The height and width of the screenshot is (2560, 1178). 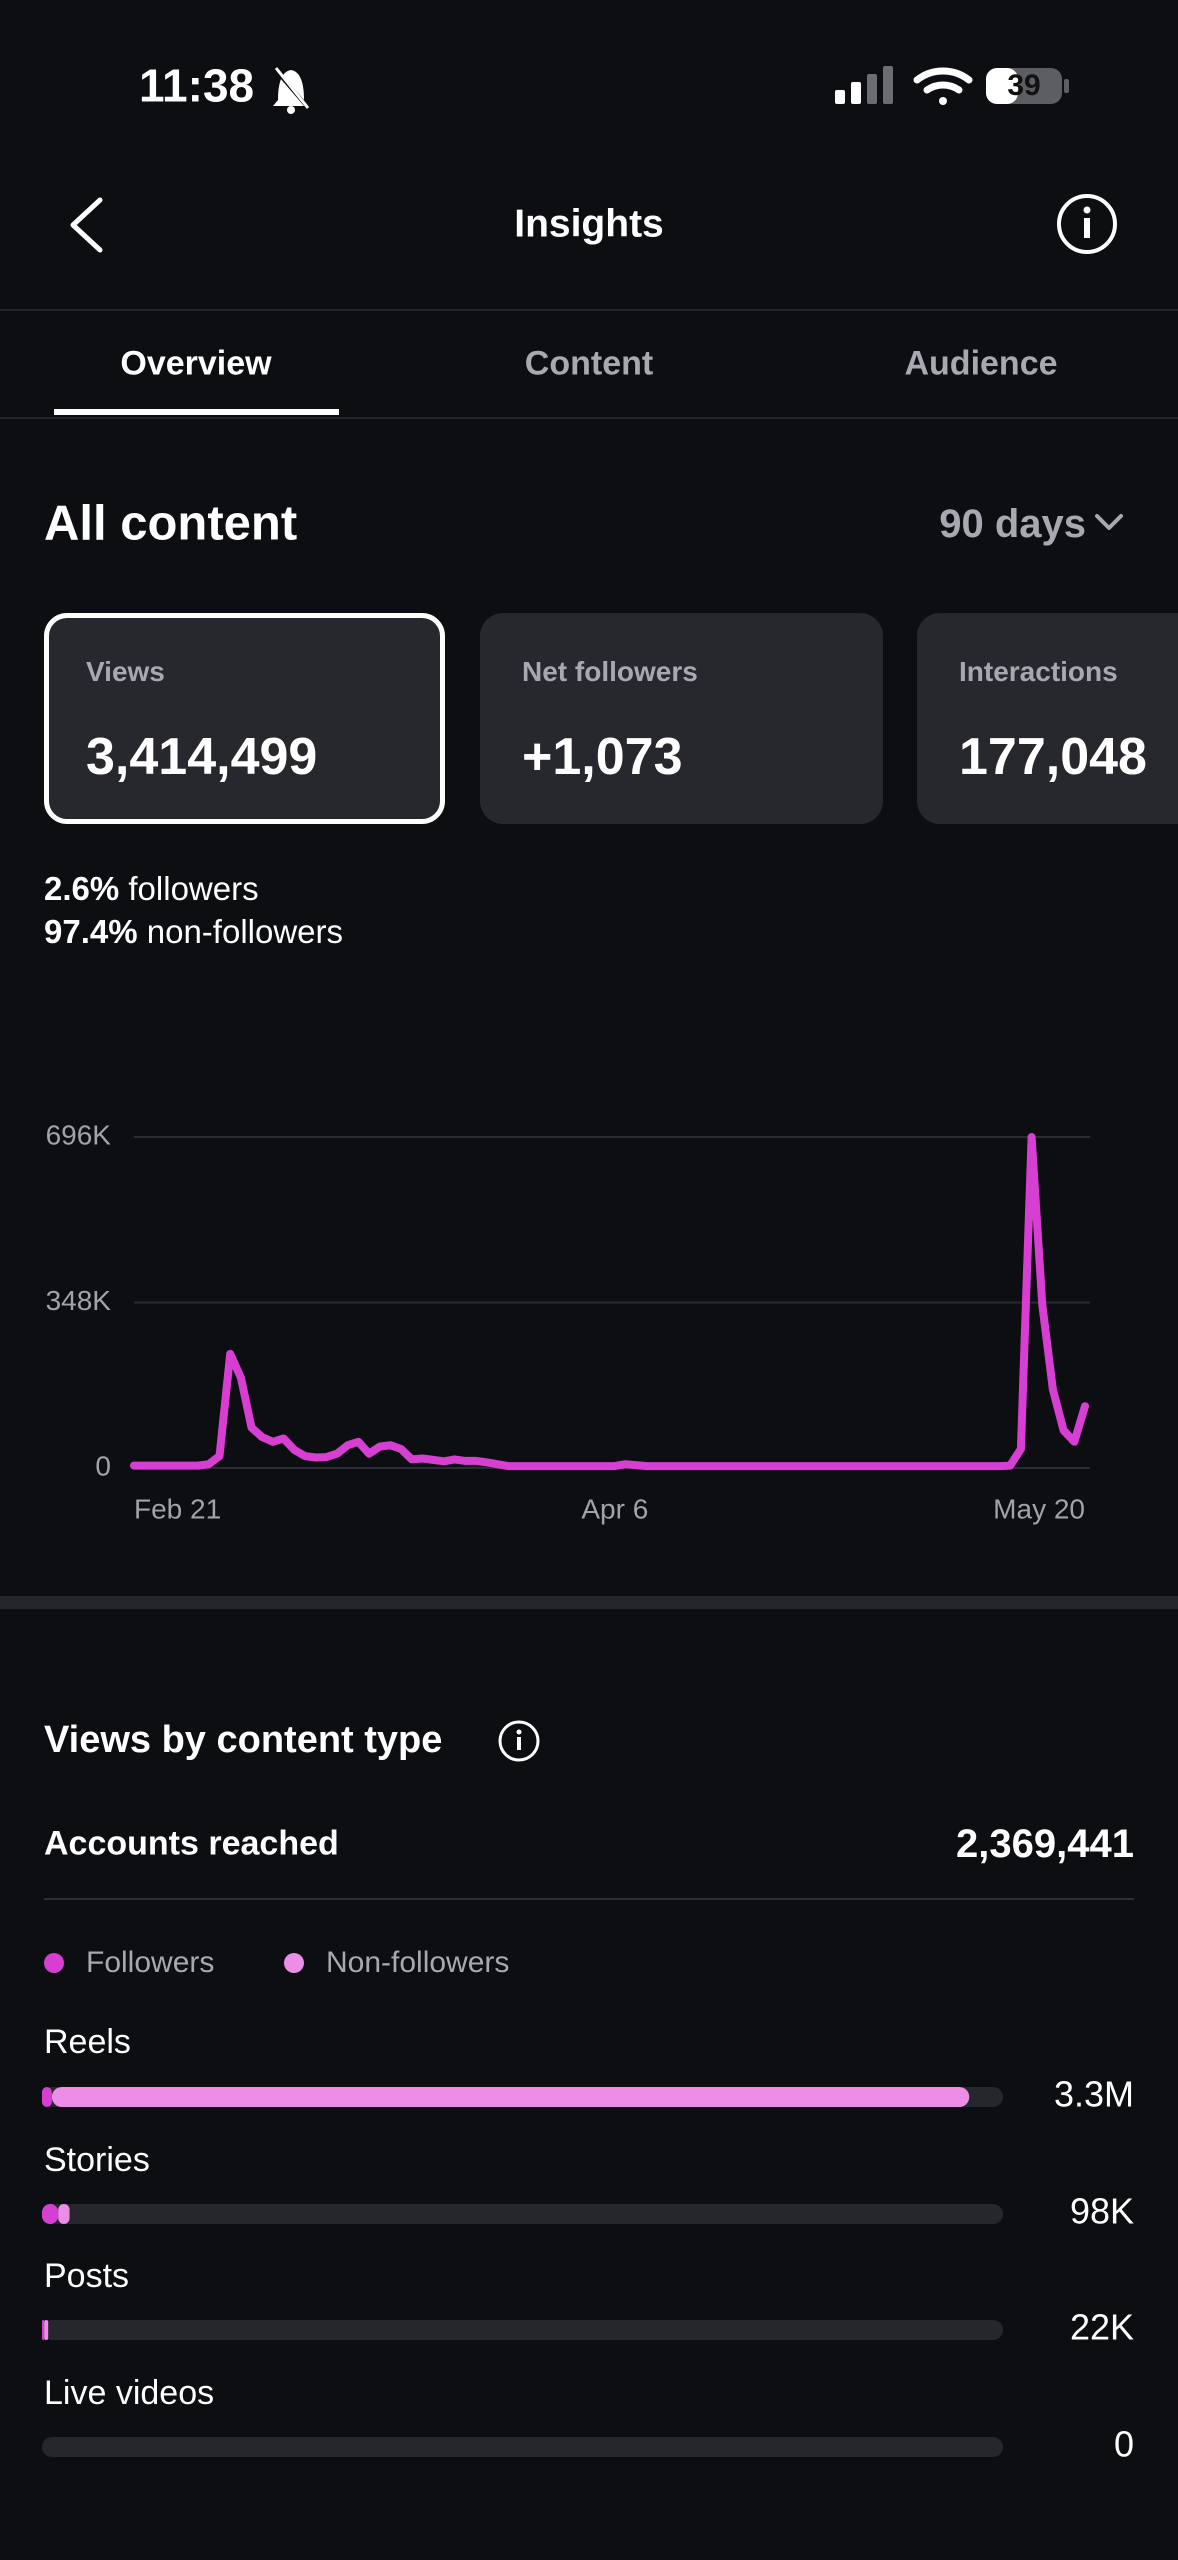 What do you see at coordinates (614, 1508) in the screenshot?
I see `x-tick-label: Apr 6` at bounding box center [614, 1508].